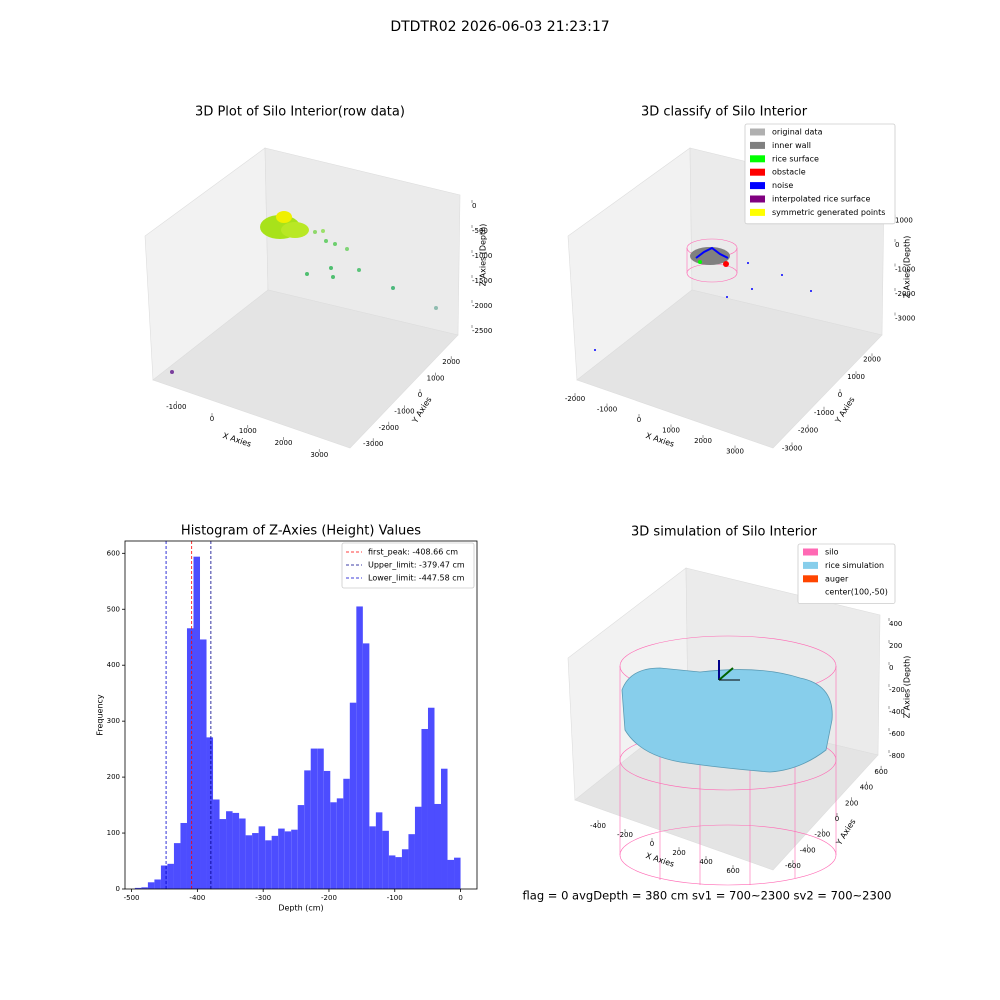 Image resolution: width=1000 pixels, height=1000 pixels. I want to click on legend-label: Lower_limit: -447.58 cm, so click(416, 578).